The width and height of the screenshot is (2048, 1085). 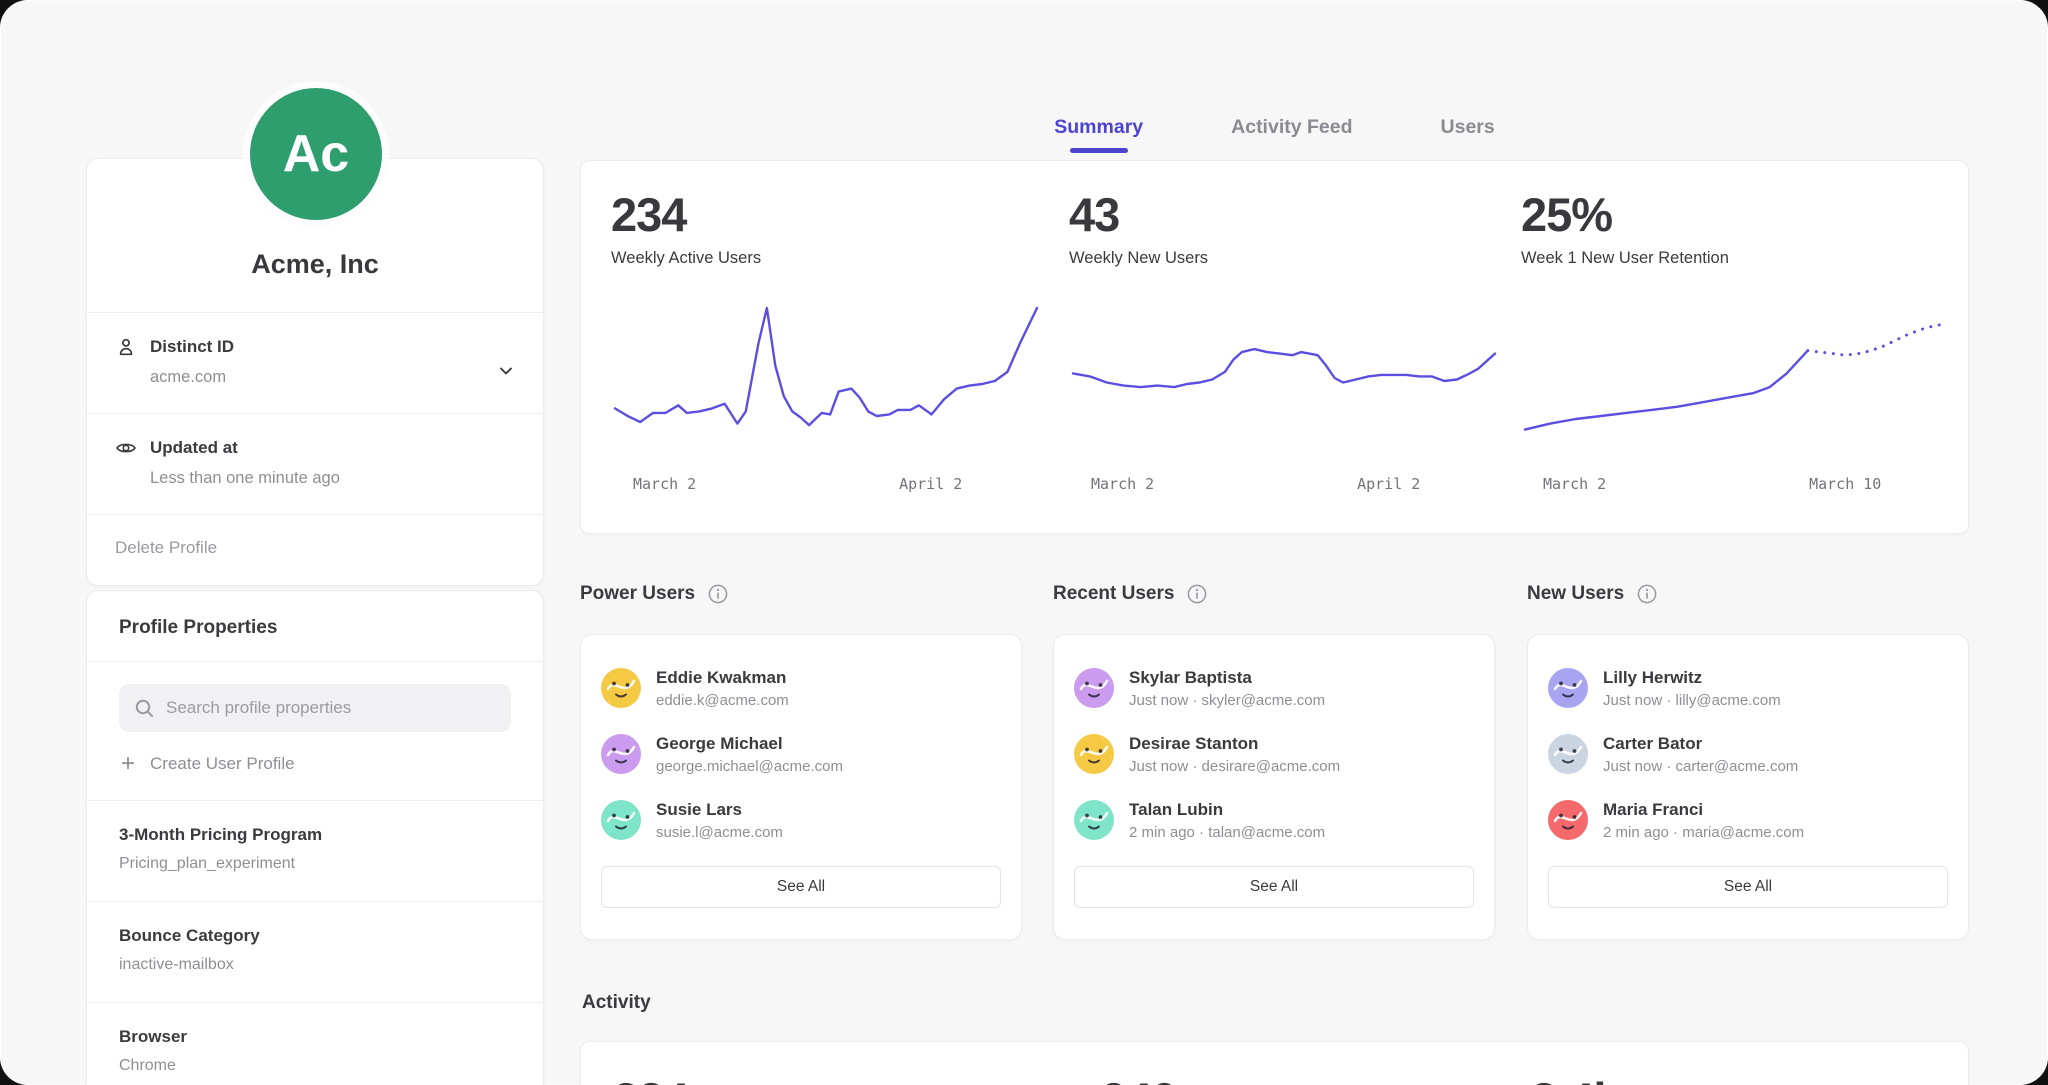 I want to click on section-title: New Users, so click(x=1576, y=593).